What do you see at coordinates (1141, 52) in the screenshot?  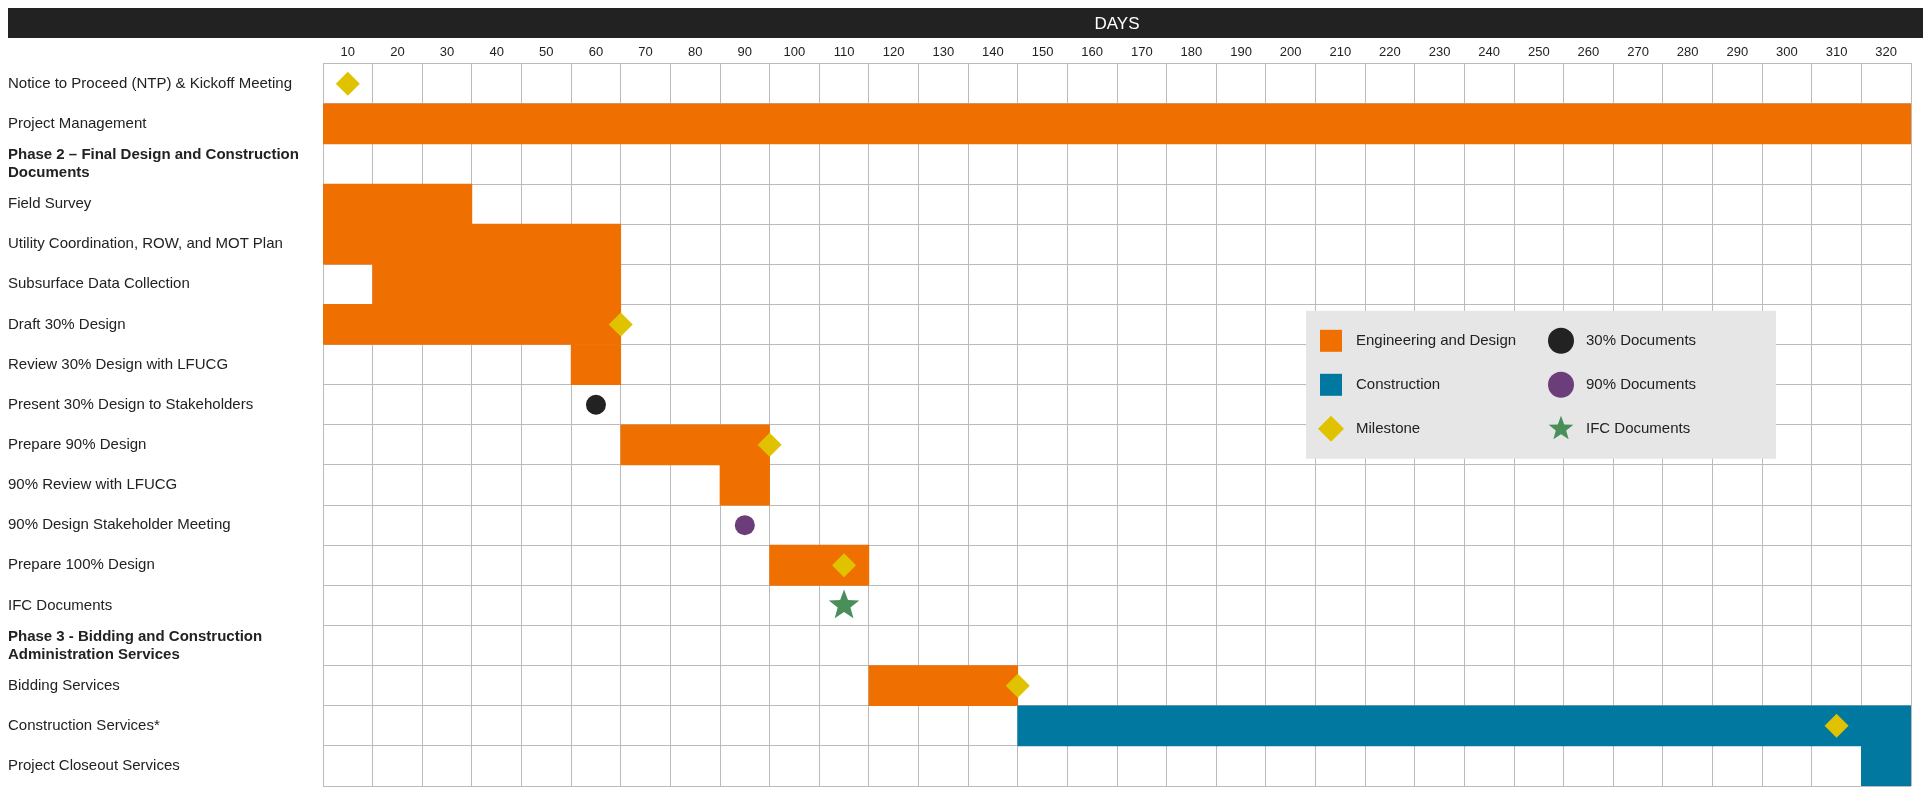 I see `x-tick-label: 170` at bounding box center [1141, 52].